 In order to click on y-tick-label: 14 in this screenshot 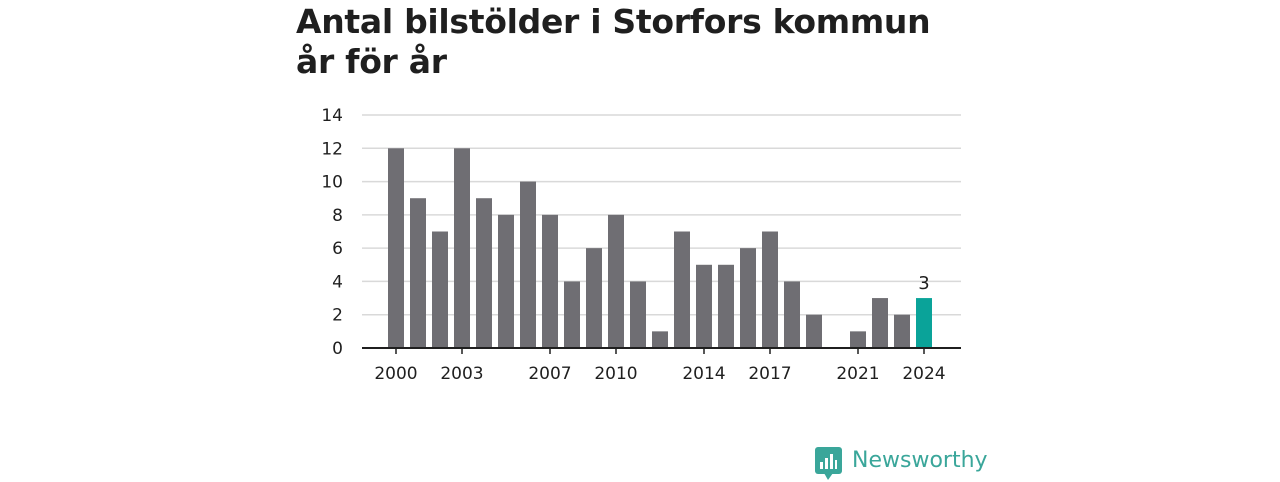, I will do `click(332, 116)`.